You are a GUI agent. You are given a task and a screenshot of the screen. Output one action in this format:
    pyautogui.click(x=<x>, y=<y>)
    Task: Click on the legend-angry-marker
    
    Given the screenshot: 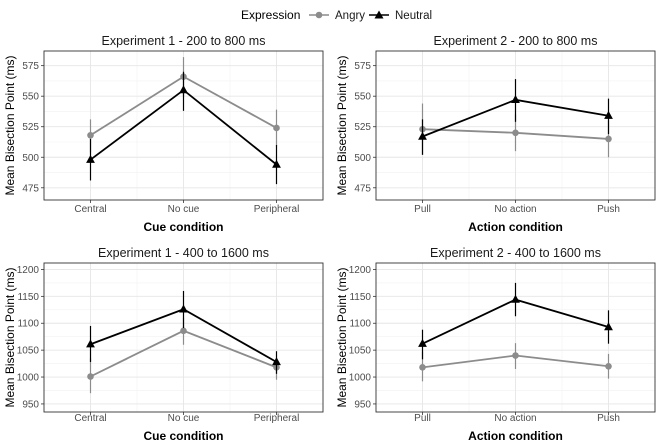 What is the action you would take?
    pyautogui.click(x=319, y=15)
    